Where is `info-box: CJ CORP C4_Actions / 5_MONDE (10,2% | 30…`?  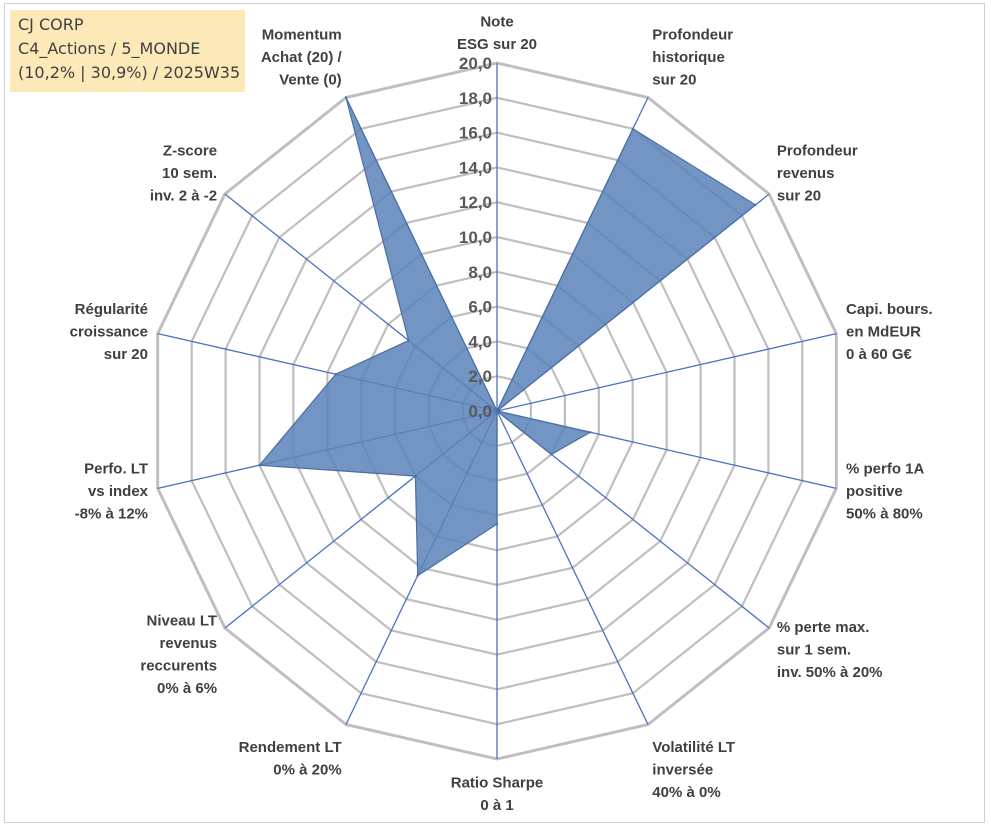 info-box: CJ CORP C4_Actions / 5_MONDE (10,2% | 30… is located at coordinates (127, 51).